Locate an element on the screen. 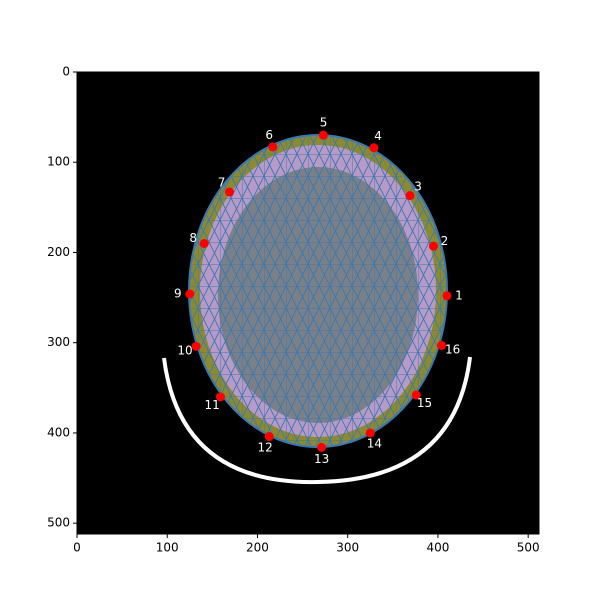 The height and width of the screenshot is (604, 600). x-tick-label: 400 is located at coordinates (437, 548).